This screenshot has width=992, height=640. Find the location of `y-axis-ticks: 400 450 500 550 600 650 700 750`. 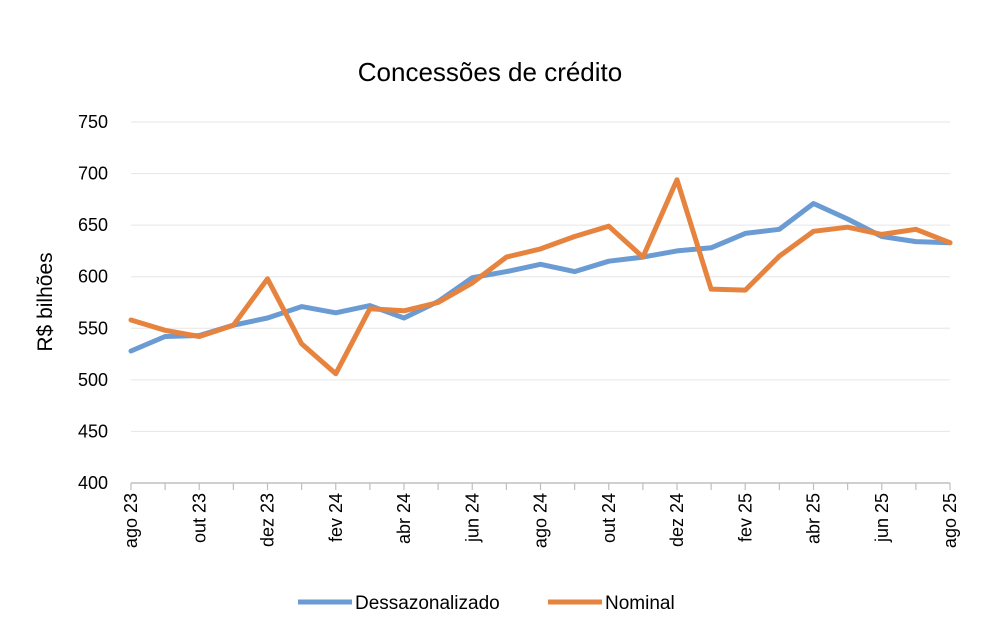

y-axis-ticks: 400 450 500 550 600 650 700 750 is located at coordinates (93, 302).